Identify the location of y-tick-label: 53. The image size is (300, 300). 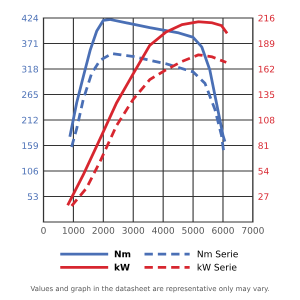
(33, 196).